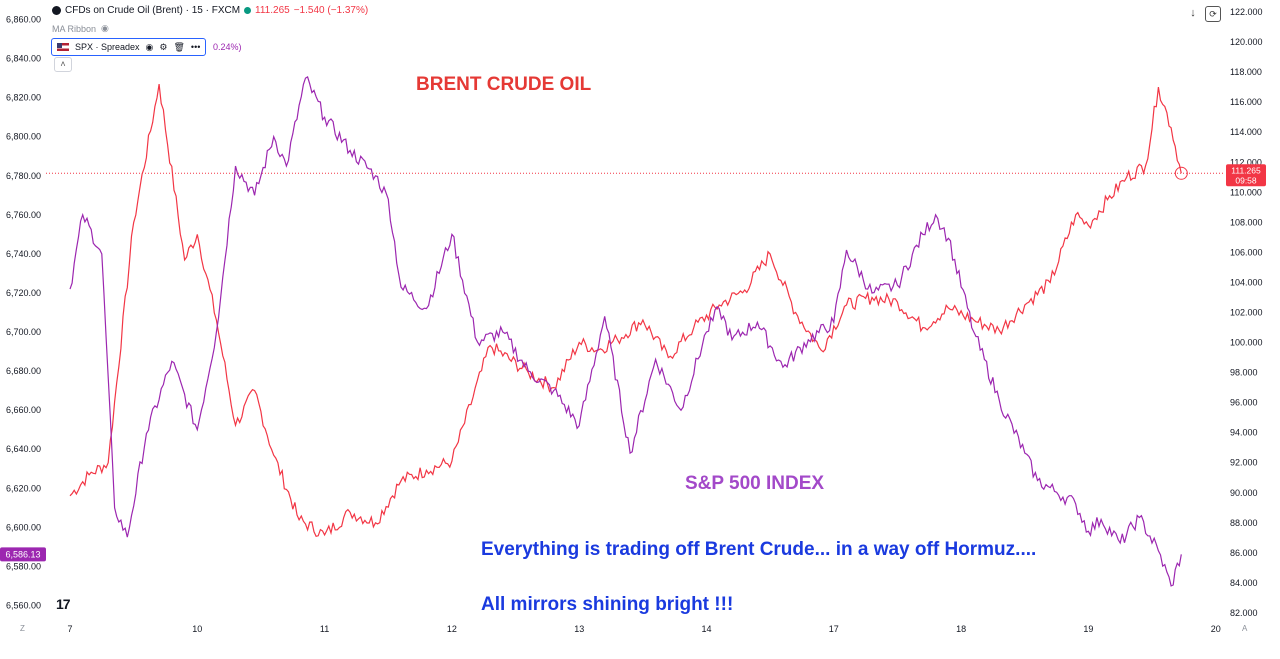  Describe the element at coordinates (107, 47) in the screenshot. I see `overlay-name: SPX · Spreadex` at that location.